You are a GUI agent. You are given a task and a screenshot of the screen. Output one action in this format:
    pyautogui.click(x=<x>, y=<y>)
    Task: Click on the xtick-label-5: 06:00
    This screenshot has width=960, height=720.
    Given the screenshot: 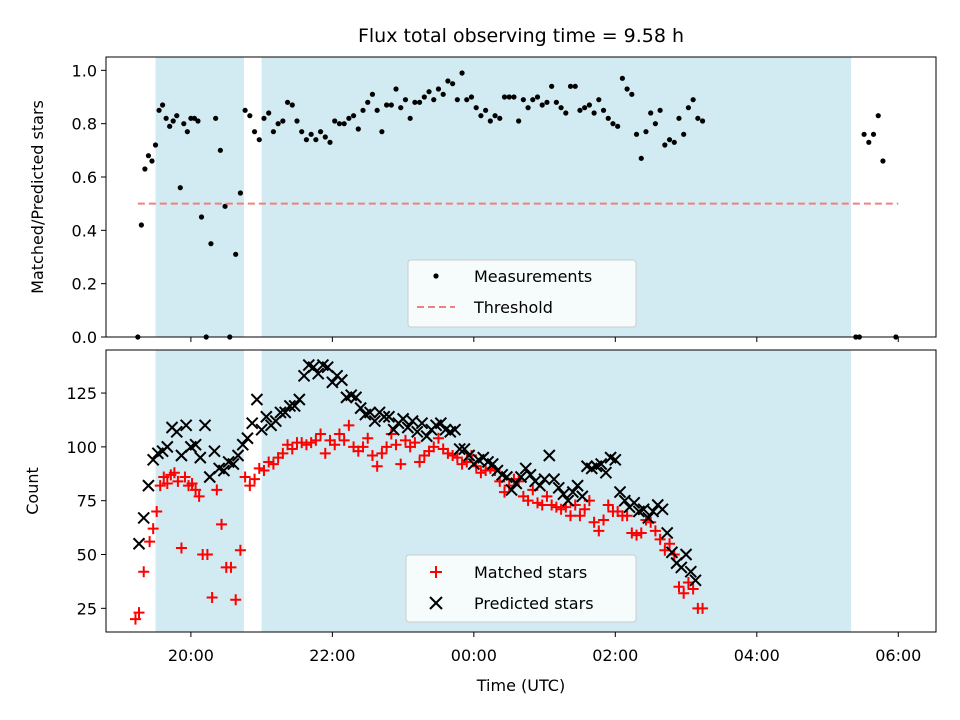 What is the action you would take?
    pyautogui.click(x=898, y=655)
    